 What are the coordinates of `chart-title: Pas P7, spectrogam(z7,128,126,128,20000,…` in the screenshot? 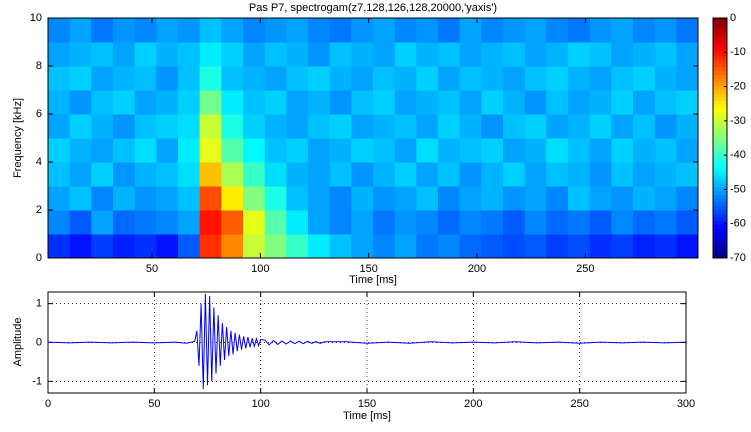 It's located at (373, 8).